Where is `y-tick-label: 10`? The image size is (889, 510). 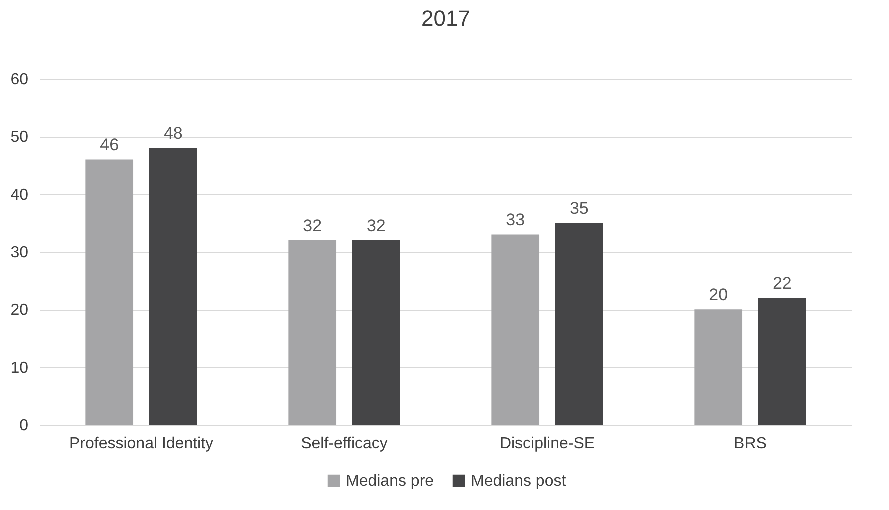 y-tick-label: 10 is located at coordinates (19, 368).